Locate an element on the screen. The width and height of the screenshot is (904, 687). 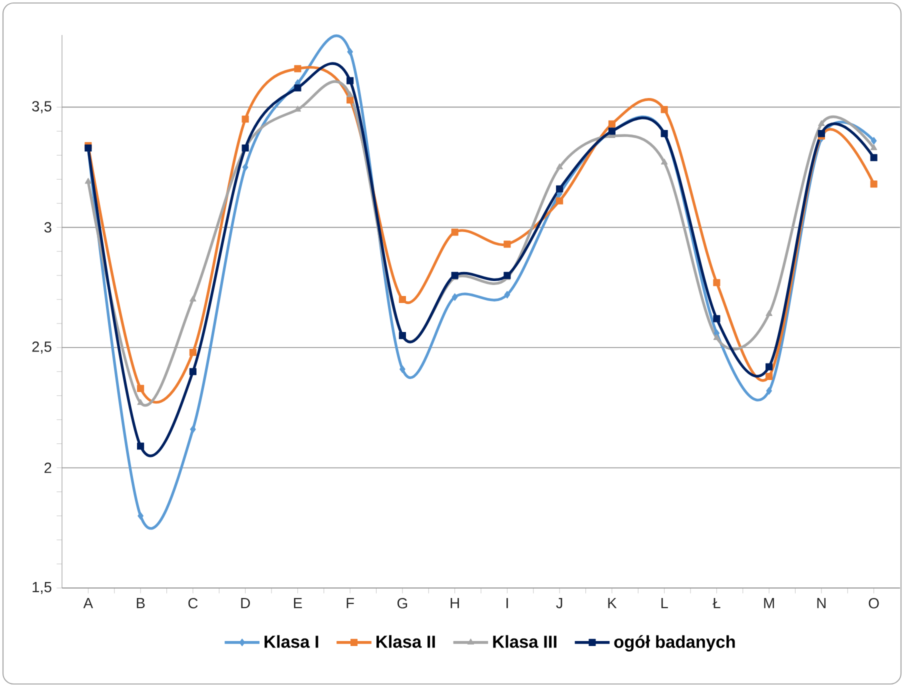
x-tick-label: L is located at coordinates (664, 603).